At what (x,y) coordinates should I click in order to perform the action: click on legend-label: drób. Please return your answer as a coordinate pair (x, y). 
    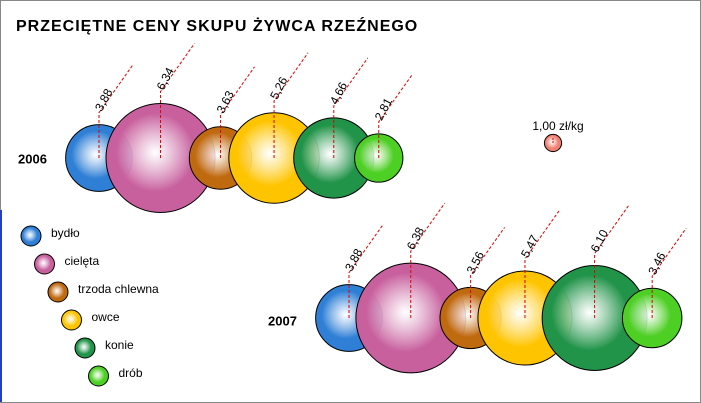
    Looking at the image, I should click on (131, 373).